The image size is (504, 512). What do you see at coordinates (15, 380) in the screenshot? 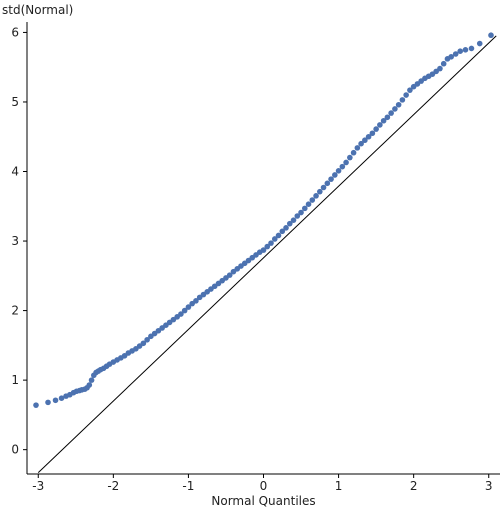
I see `y-tick-label: 1` at bounding box center [15, 380].